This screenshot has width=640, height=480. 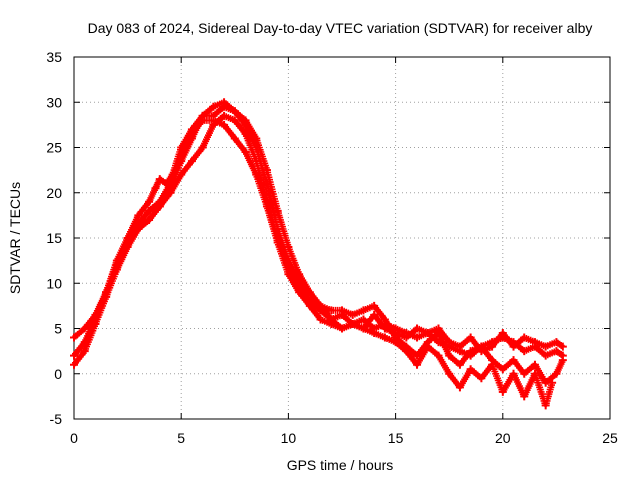 What do you see at coordinates (289, 438) in the screenshot?
I see `x-tick-label: 10` at bounding box center [289, 438].